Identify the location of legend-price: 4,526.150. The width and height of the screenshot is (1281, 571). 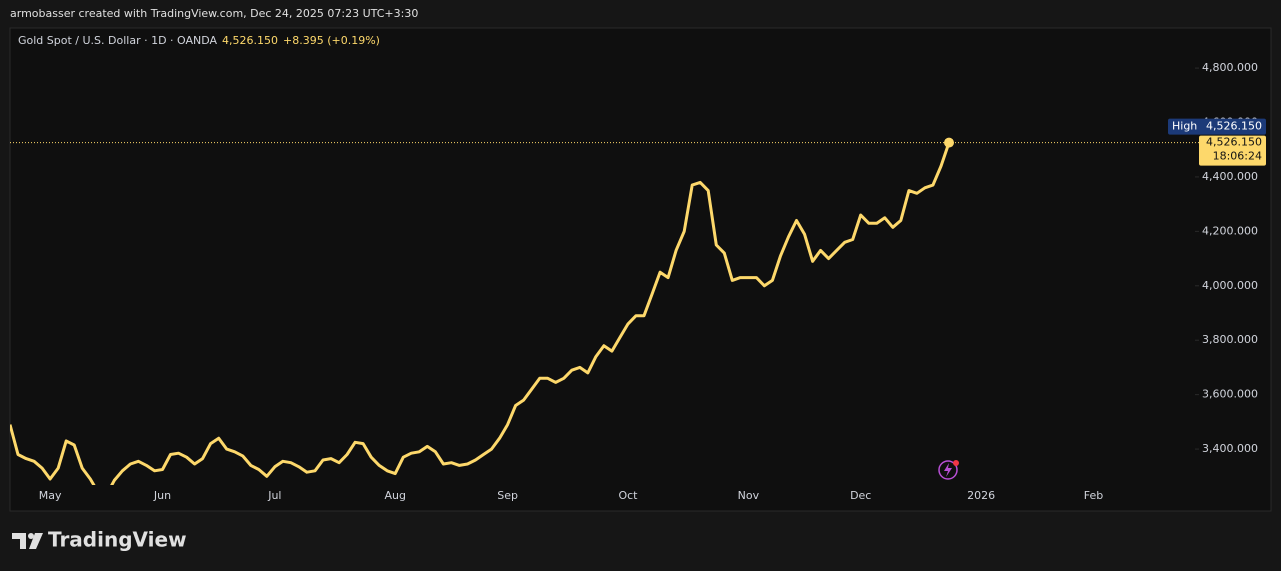
(250, 40).